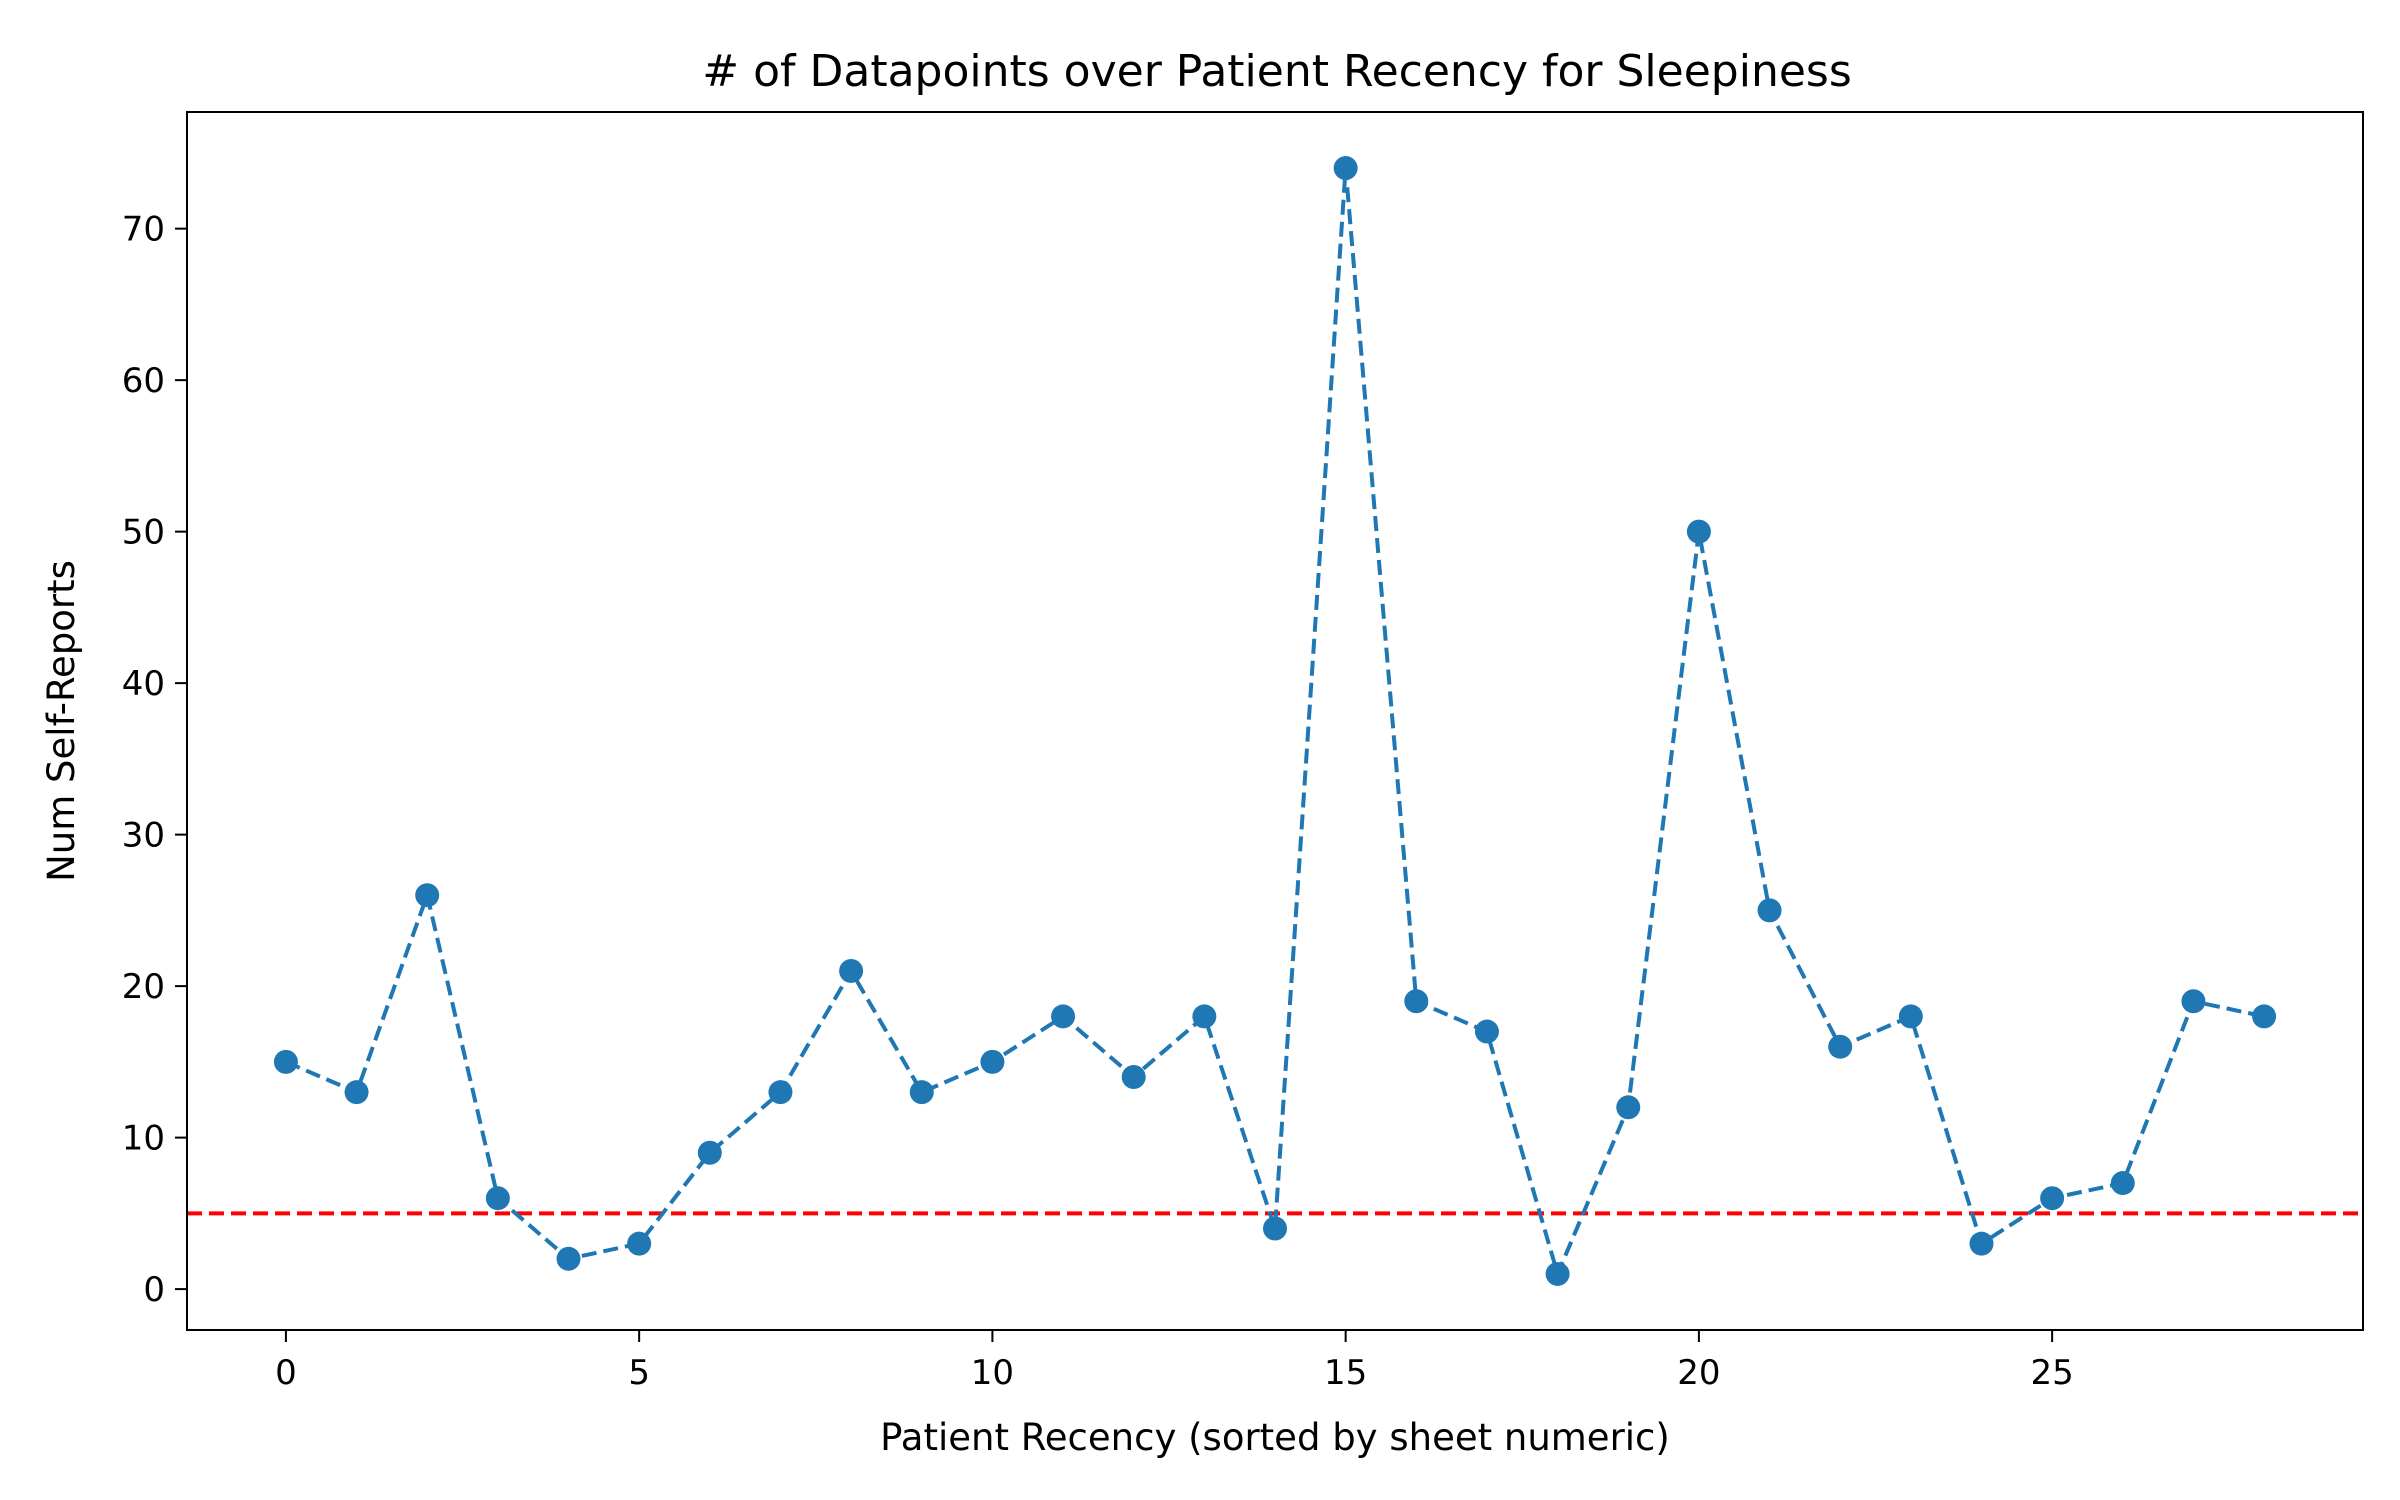  I want to click on x-tick-label: 5, so click(639, 1373).